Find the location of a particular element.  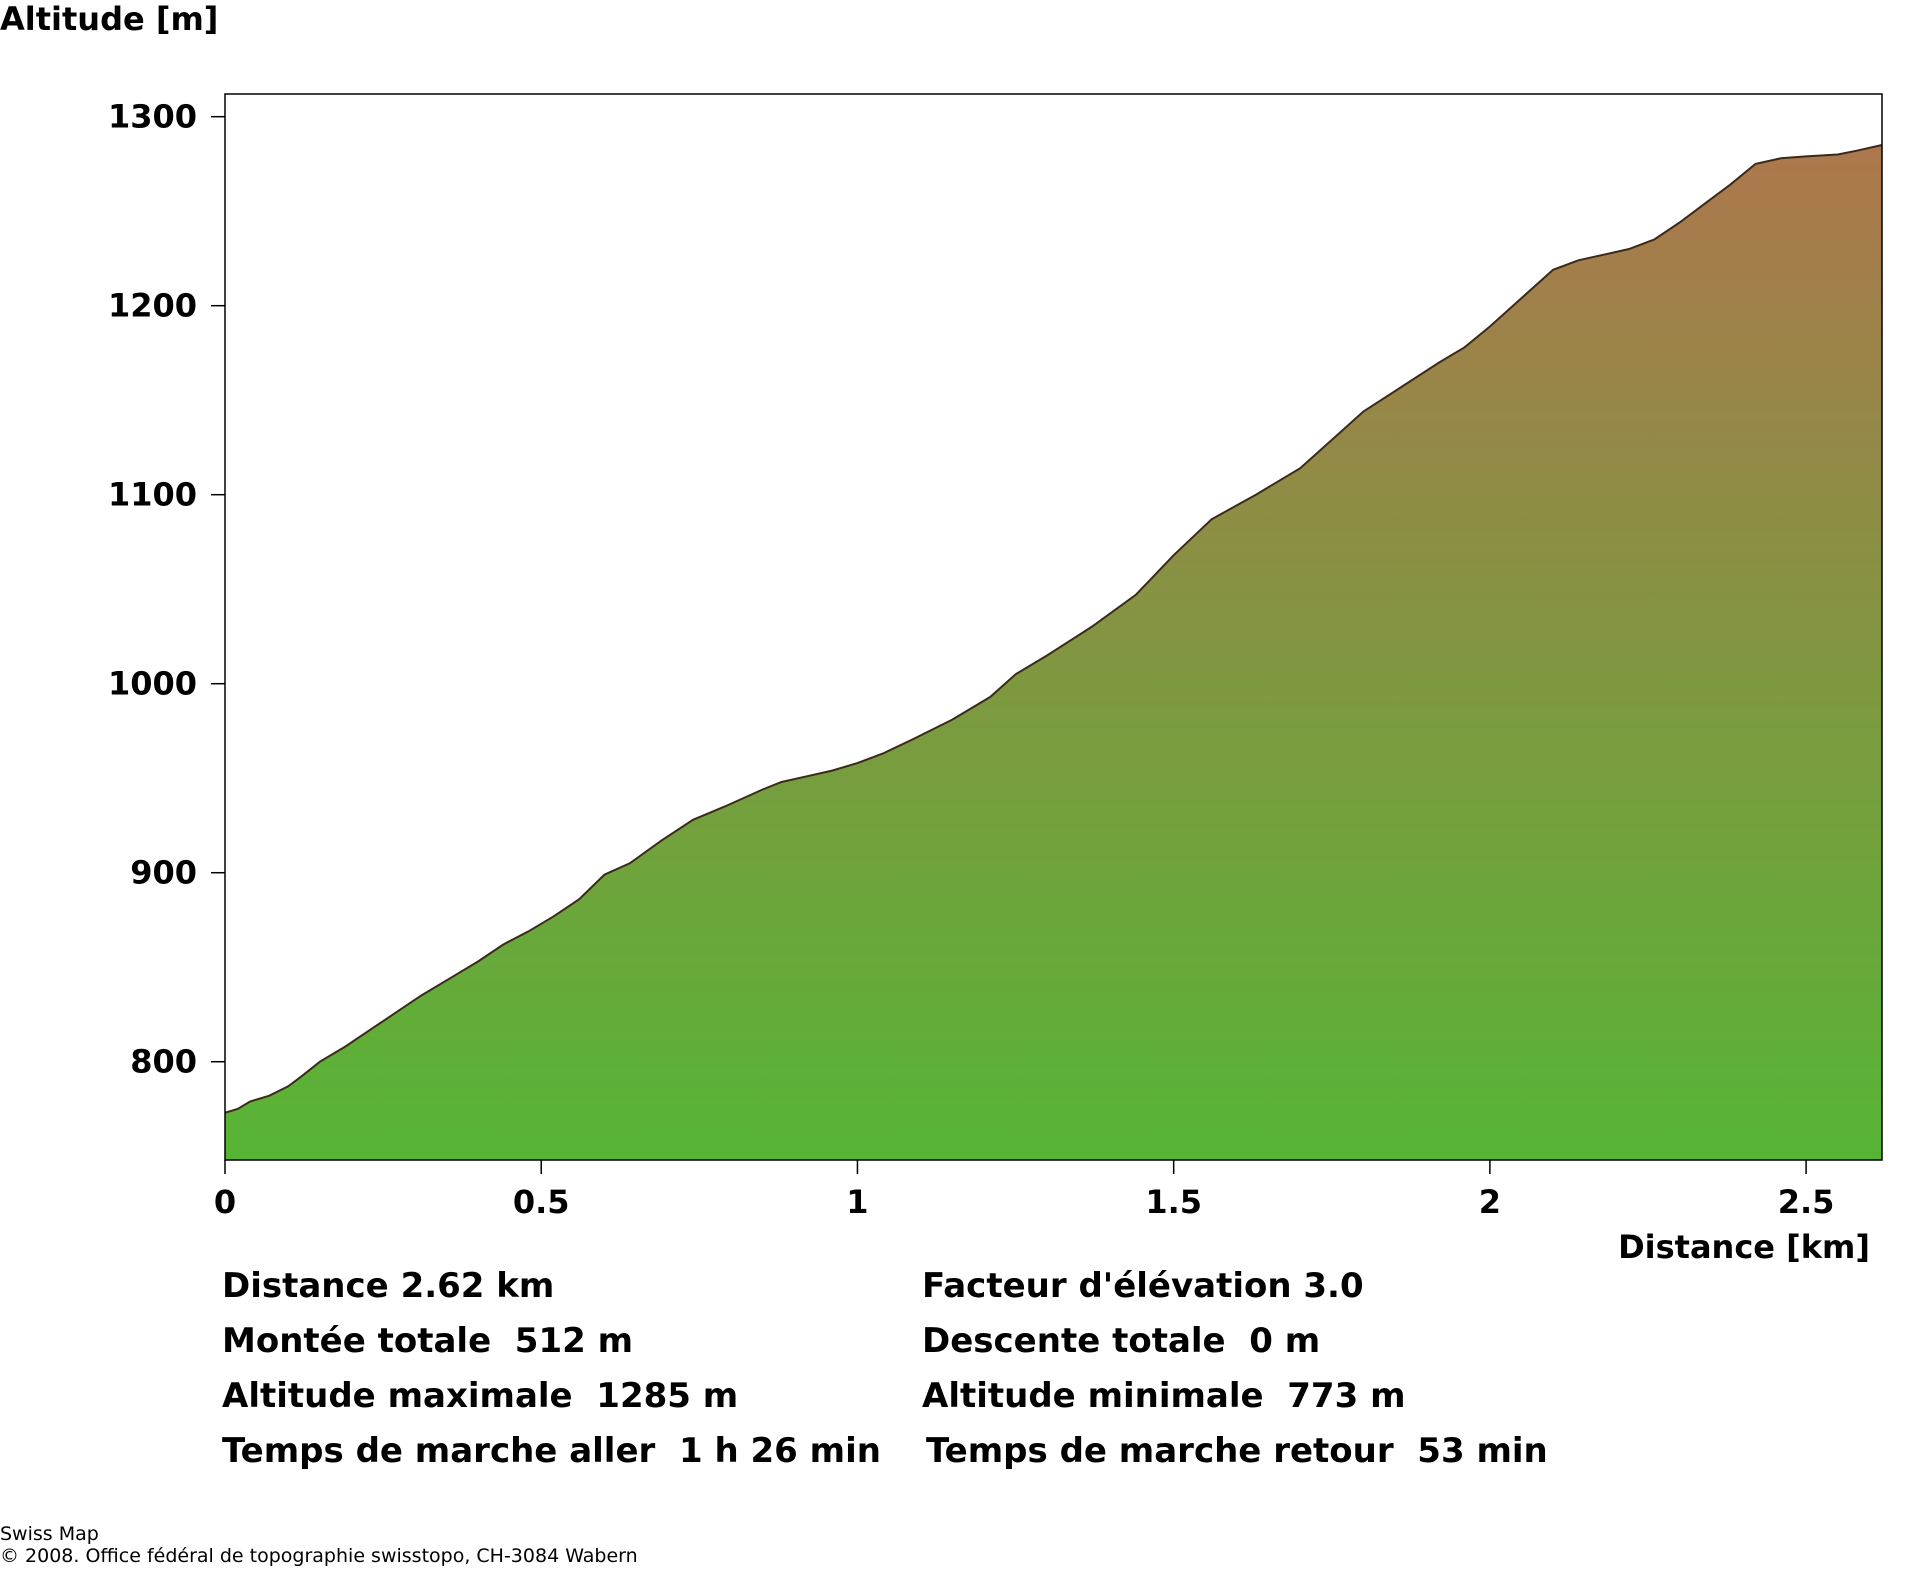

stat-time-outbound: Temps de marche aller 1 h 26 min is located at coordinates (551, 1451).